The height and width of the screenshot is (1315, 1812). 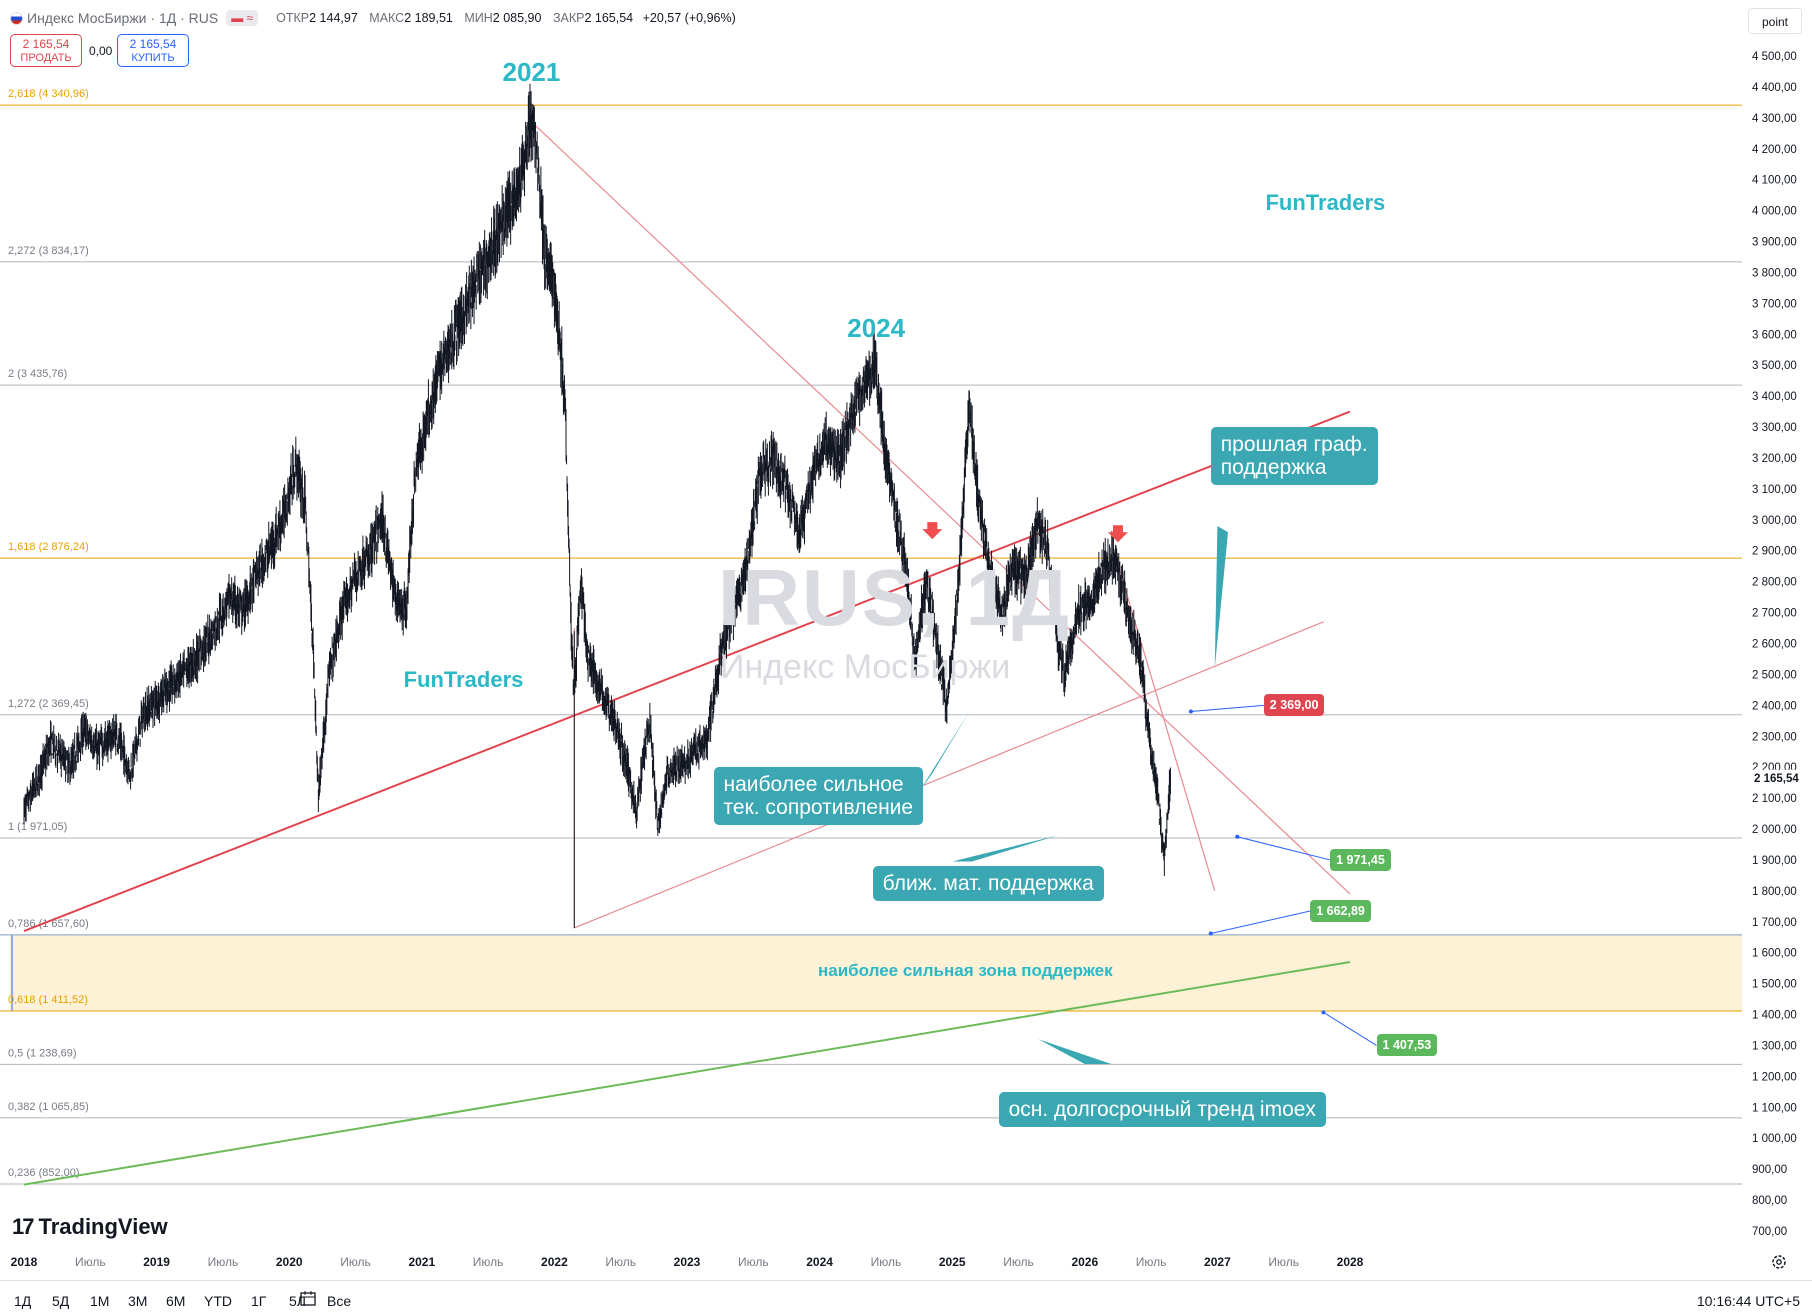 What do you see at coordinates (289, 1262) in the screenshot?
I see `x-tick-label: 2020` at bounding box center [289, 1262].